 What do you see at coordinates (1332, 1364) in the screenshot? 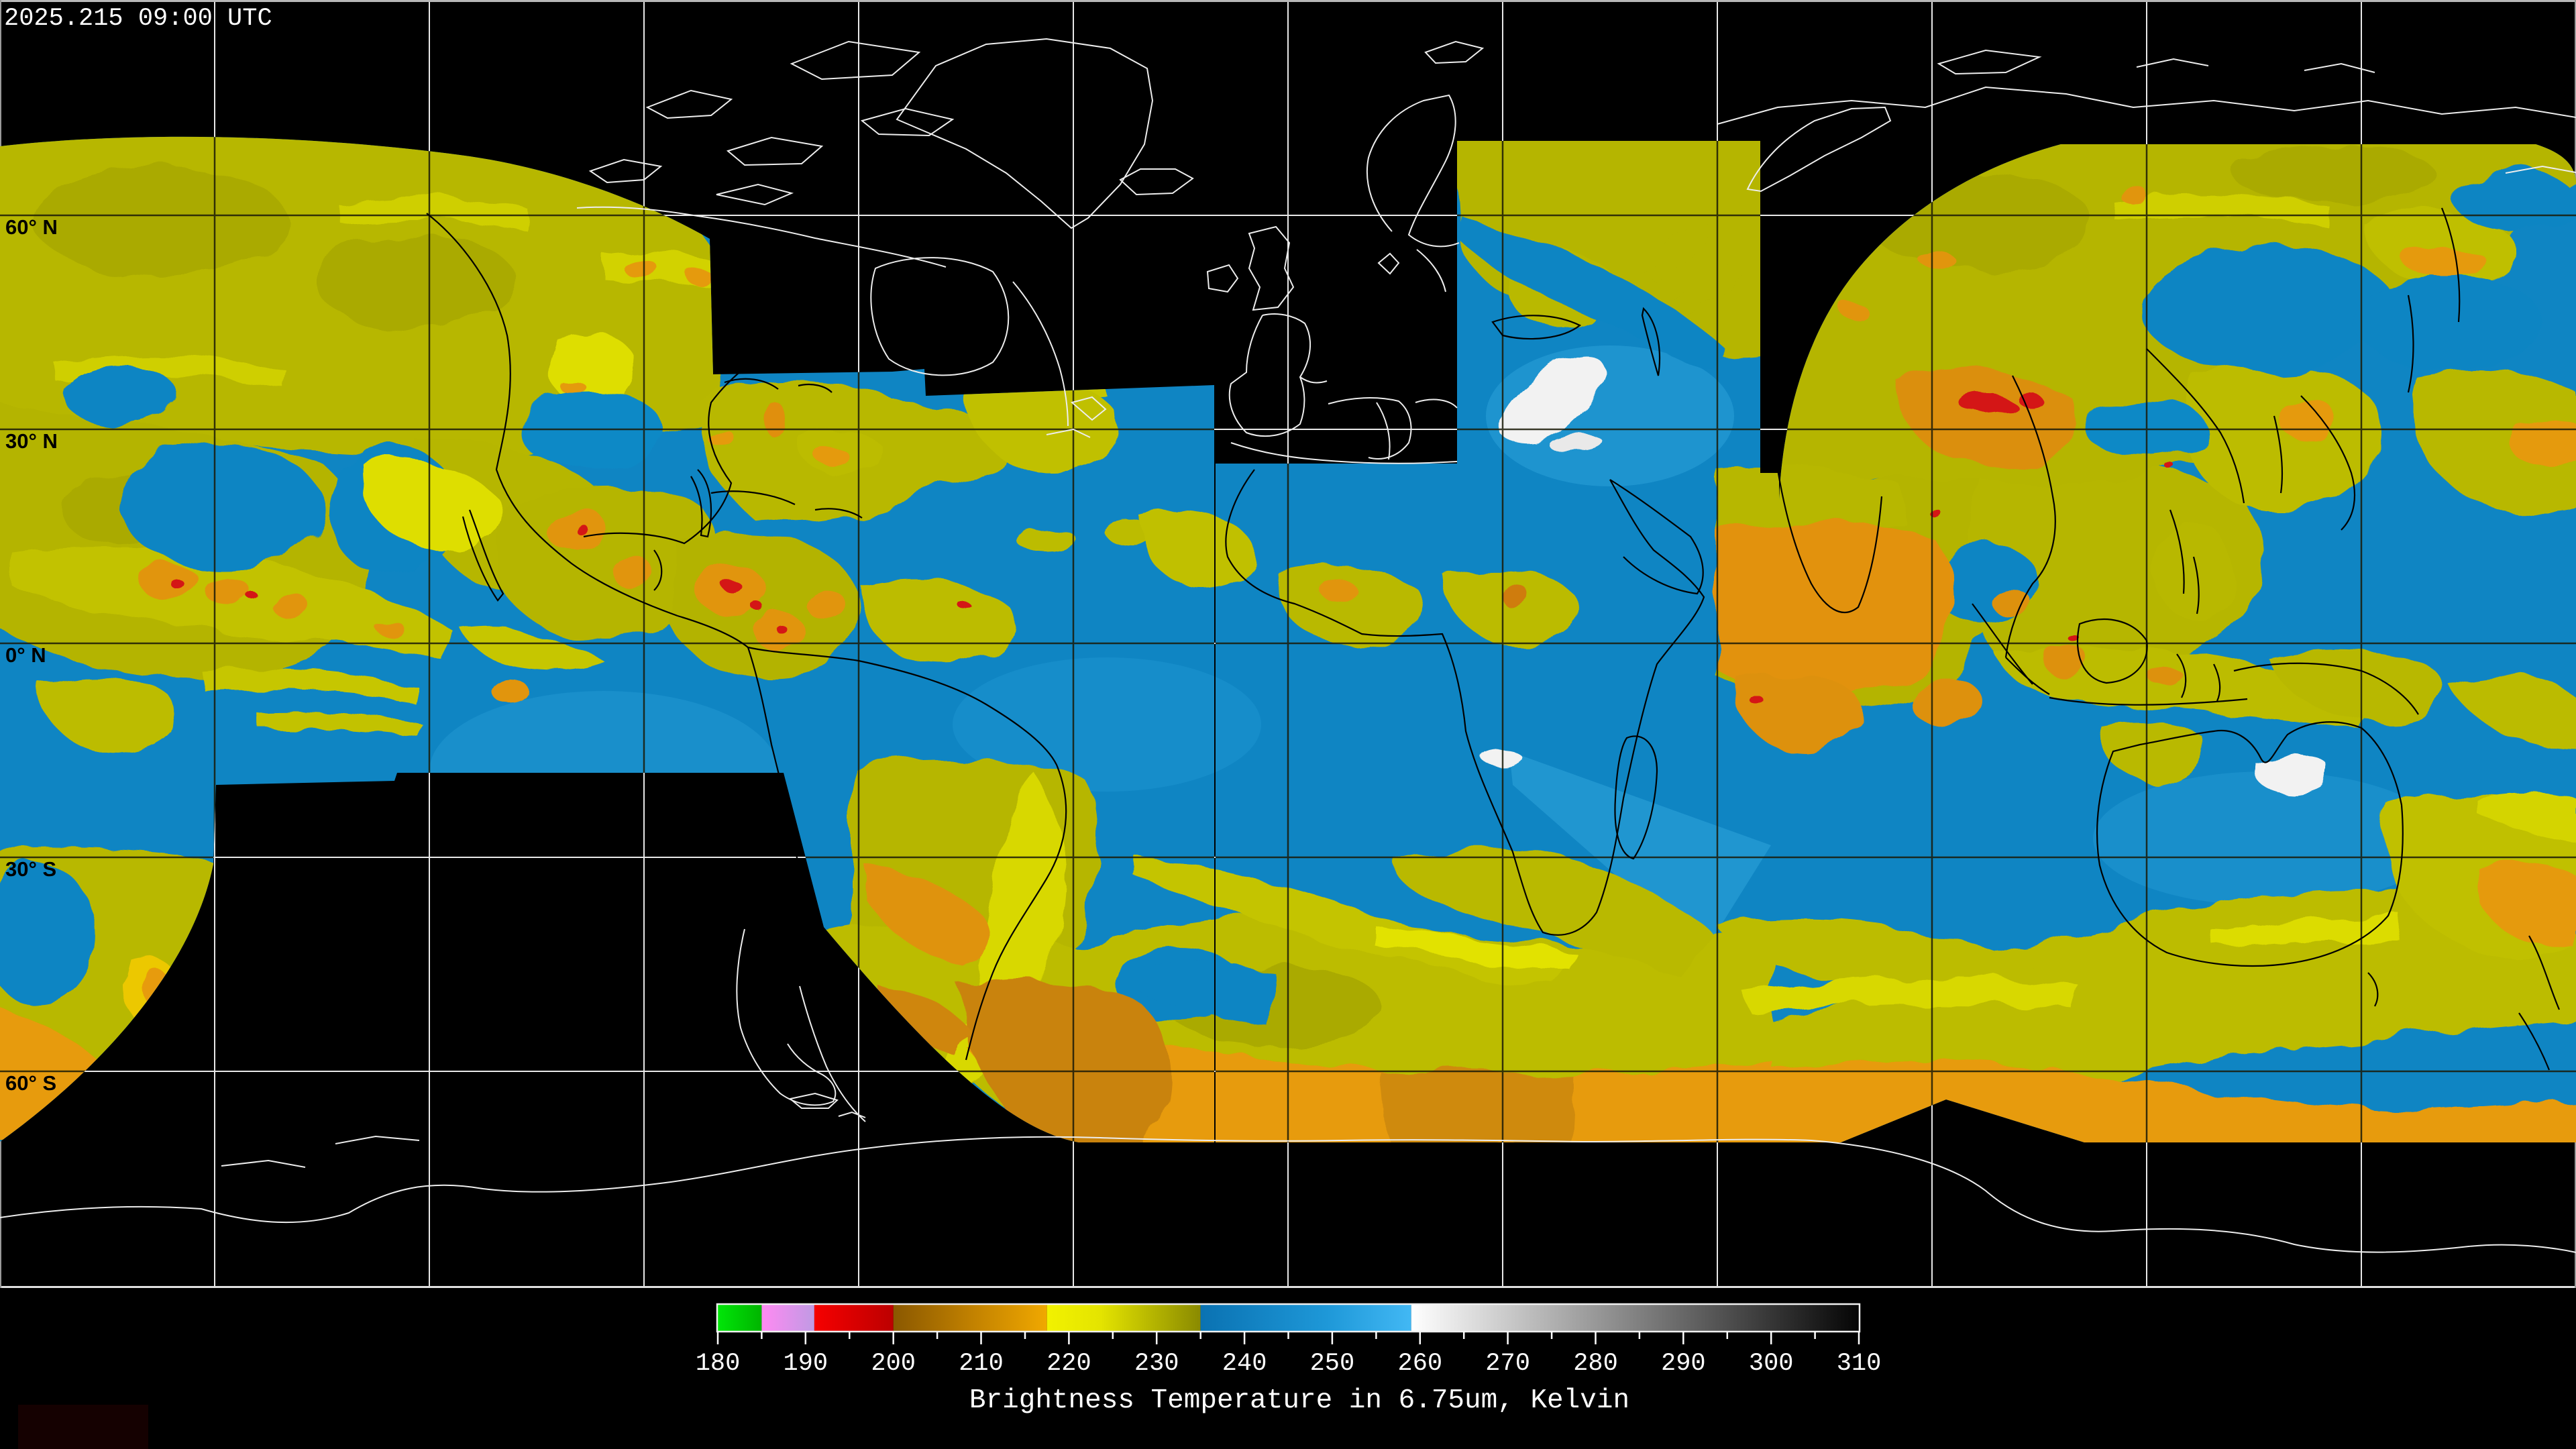
I see `svg-text: 250` at bounding box center [1332, 1364].